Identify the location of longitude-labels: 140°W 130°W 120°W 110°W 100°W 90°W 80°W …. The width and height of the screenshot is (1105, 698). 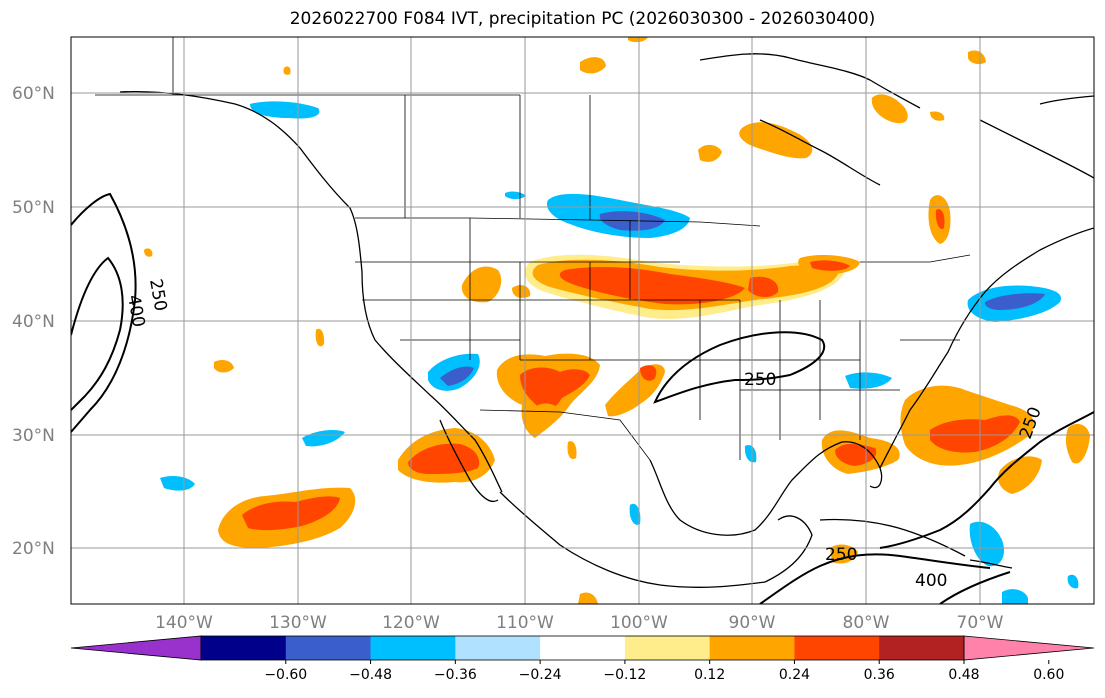
(579, 623).